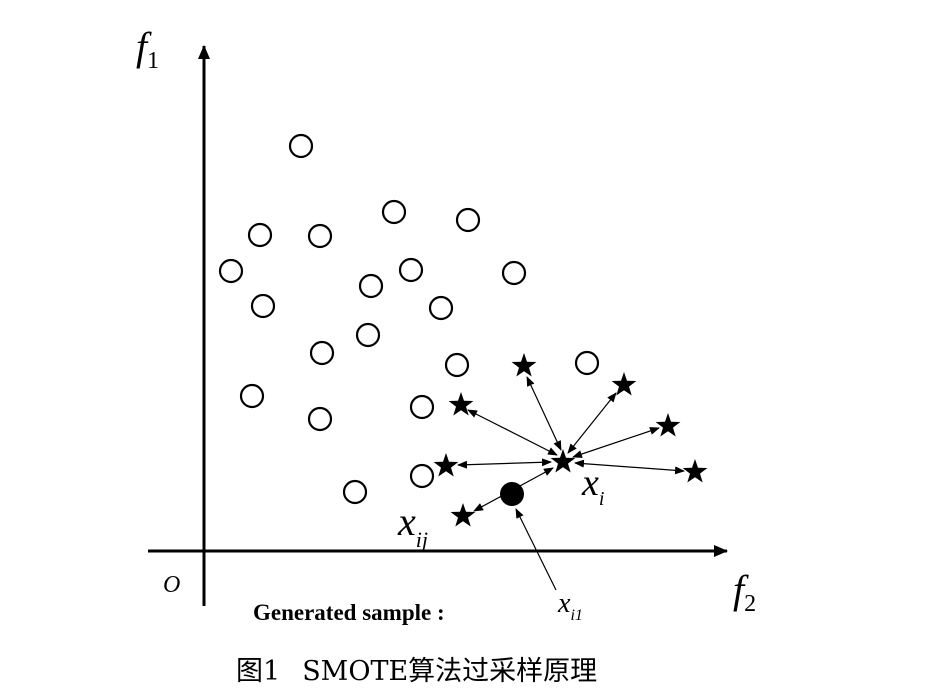  Describe the element at coordinates (349, 612) in the screenshot. I see `generated-label: Generated sample :` at that location.